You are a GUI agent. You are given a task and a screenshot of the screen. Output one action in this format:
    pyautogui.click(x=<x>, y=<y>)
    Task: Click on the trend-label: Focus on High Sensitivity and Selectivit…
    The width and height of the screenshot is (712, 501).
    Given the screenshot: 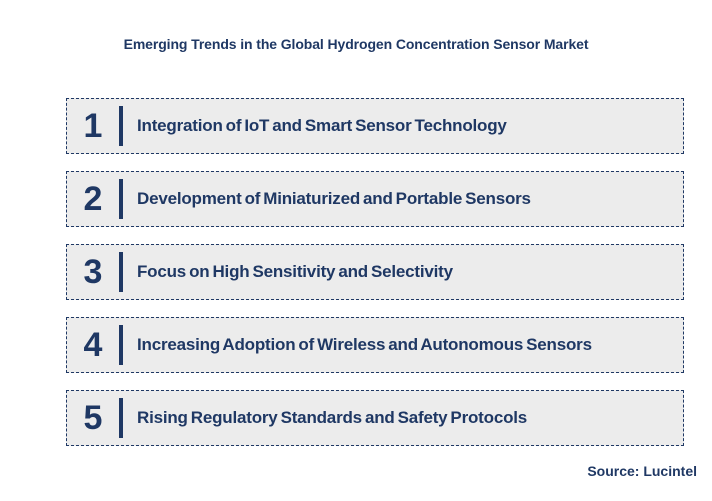 What is the action you would take?
    pyautogui.click(x=295, y=271)
    